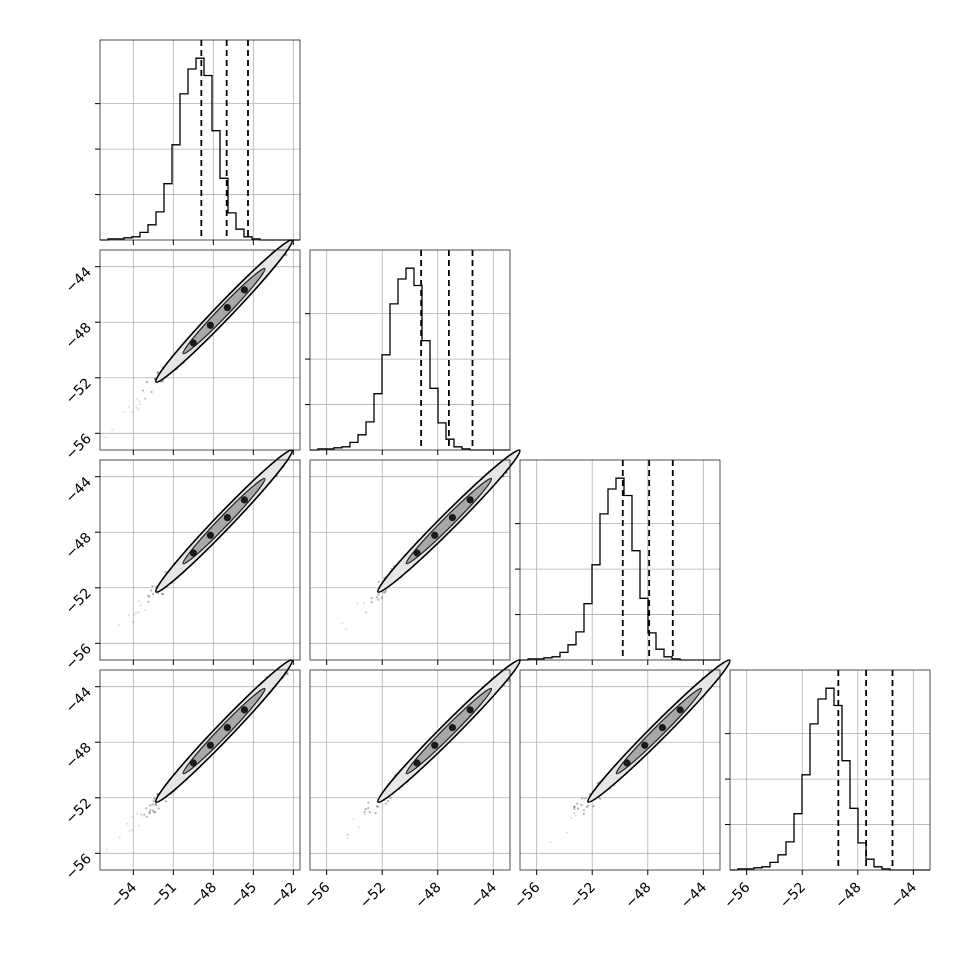  What do you see at coordinates (737, 895) in the screenshot?
I see `x-tick-label: −56` at bounding box center [737, 895].